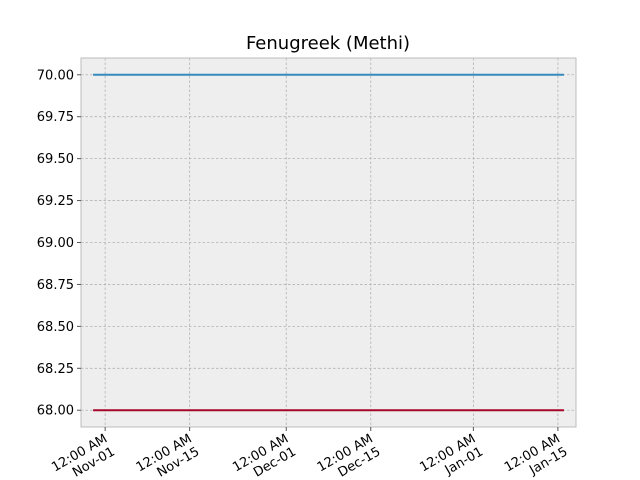 The height and width of the screenshot is (480, 640). Describe the element at coordinates (55, 159) in the screenshot. I see `y-tick-label: 69.50` at that location.